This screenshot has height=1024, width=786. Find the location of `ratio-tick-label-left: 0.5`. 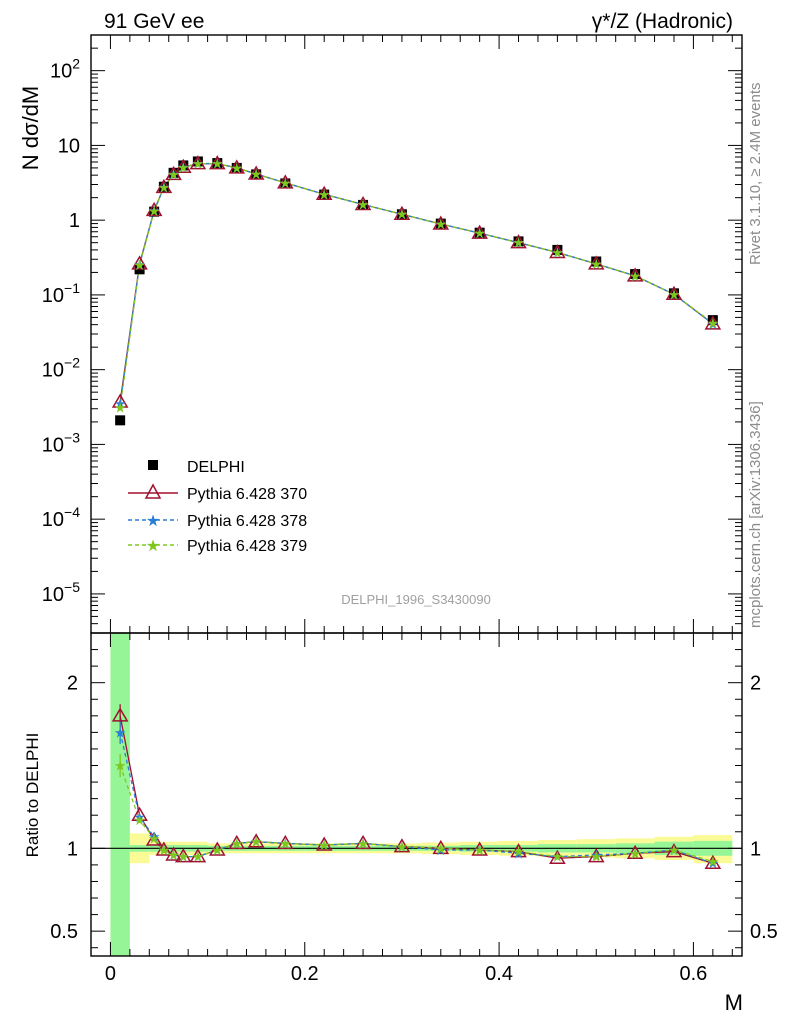

ratio-tick-label-left: 0.5 is located at coordinates (64, 932).